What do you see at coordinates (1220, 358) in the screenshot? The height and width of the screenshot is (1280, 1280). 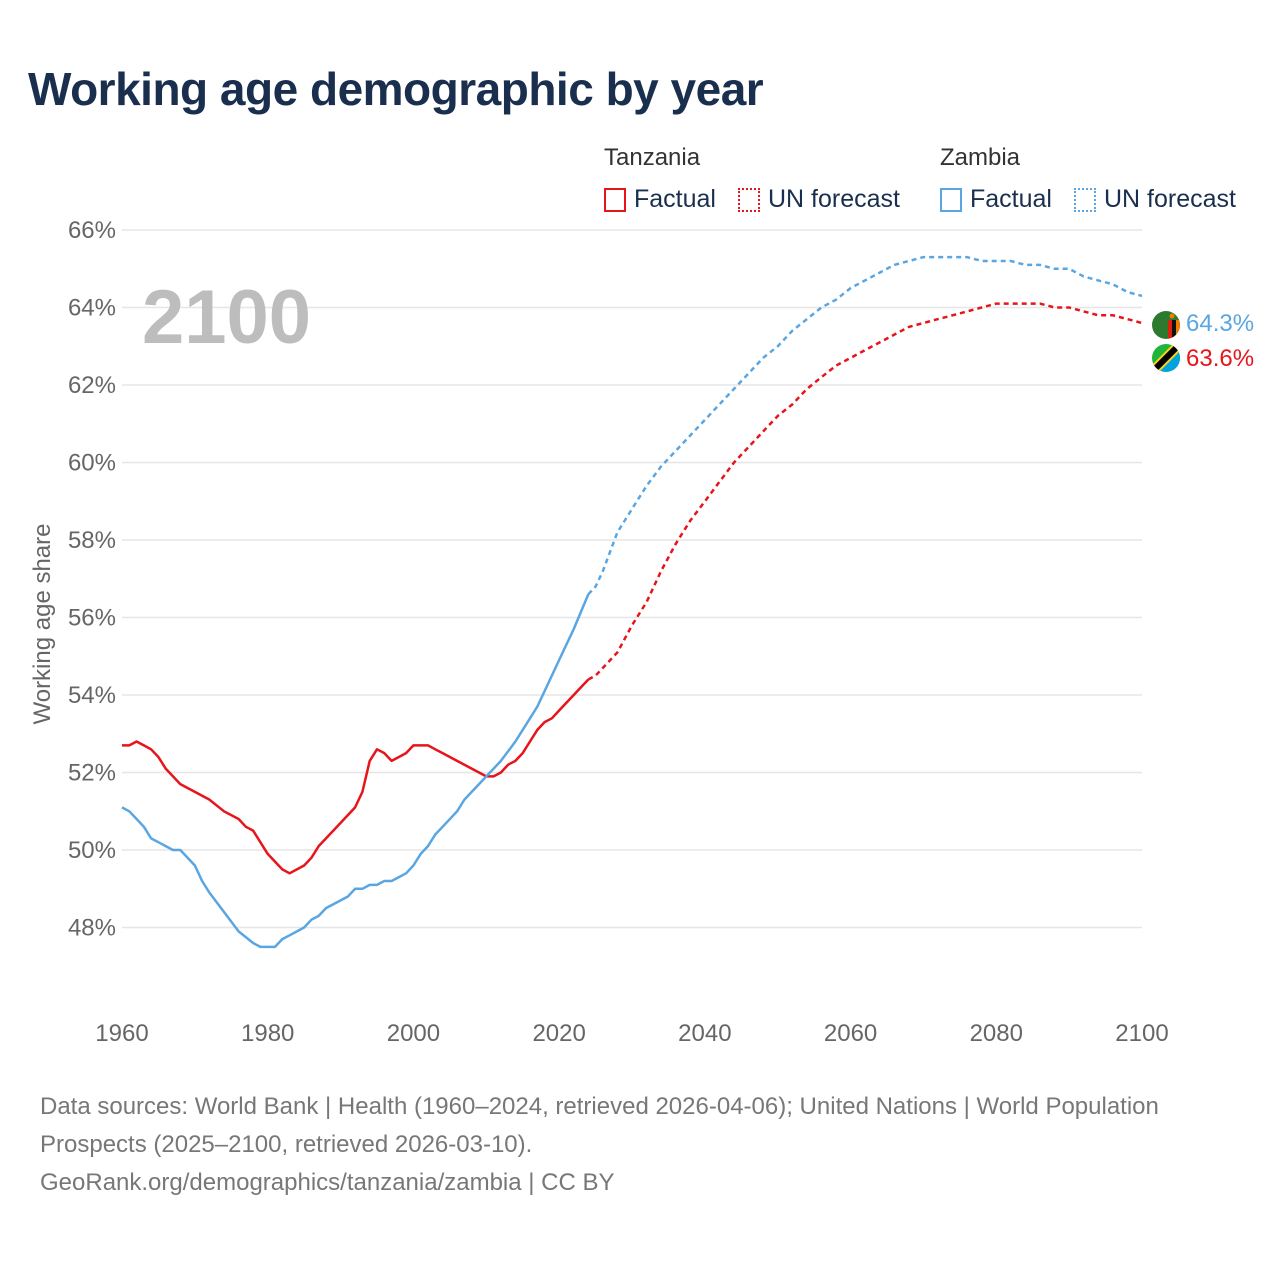 I see `tanzania-end-value-label: 63.6%` at bounding box center [1220, 358].